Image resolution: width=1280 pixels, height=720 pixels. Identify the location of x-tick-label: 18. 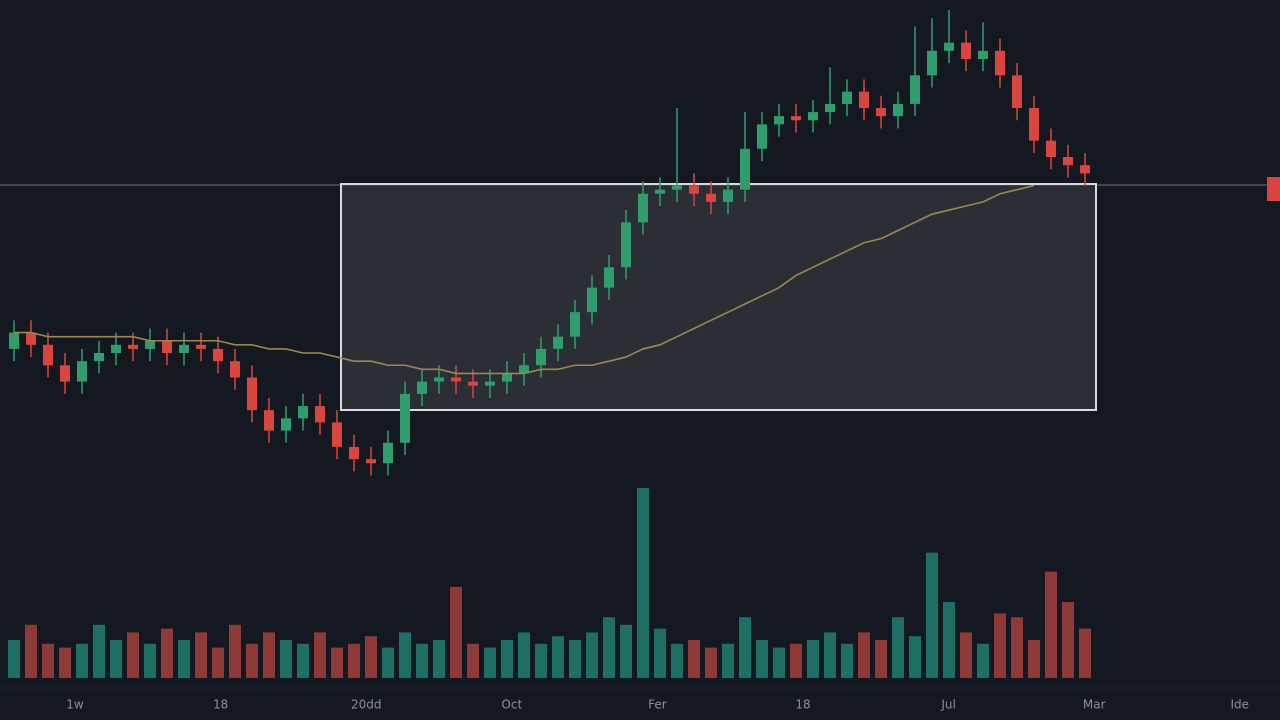
(802, 705).